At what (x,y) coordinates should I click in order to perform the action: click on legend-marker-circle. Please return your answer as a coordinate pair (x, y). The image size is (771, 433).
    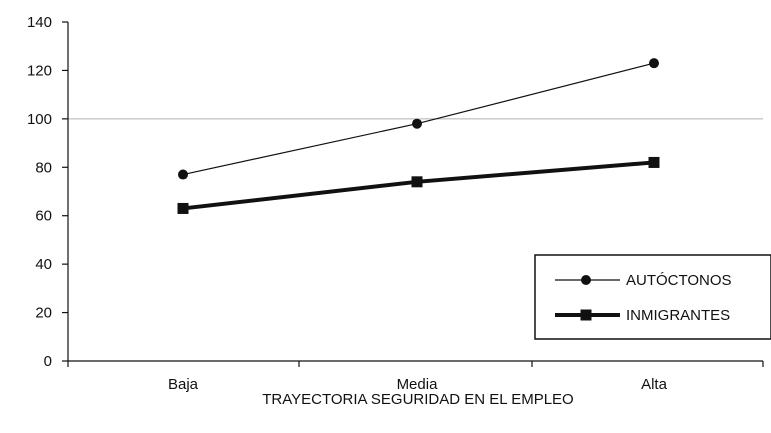
    Looking at the image, I should click on (586, 280).